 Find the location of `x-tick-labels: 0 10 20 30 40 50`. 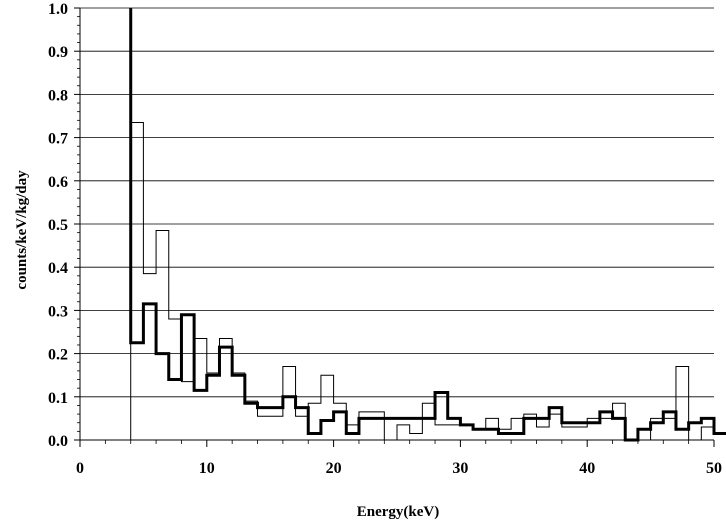

x-tick-labels: 0 10 20 30 40 50 is located at coordinates (399, 468).